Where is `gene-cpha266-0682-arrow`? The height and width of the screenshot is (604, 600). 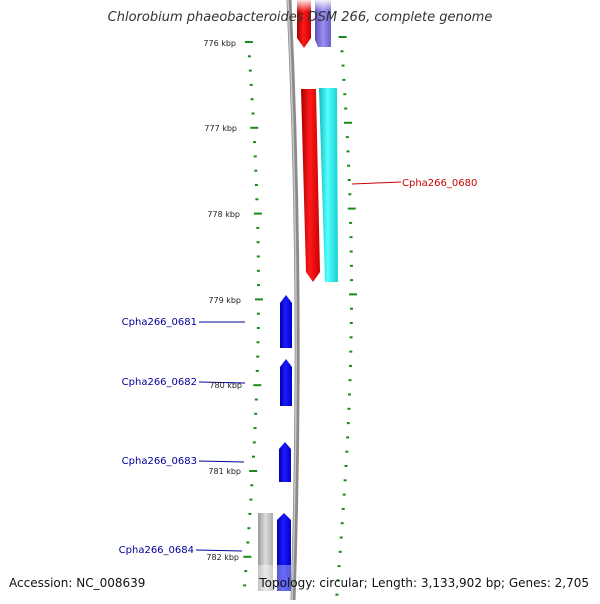 gene-cpha266-0682-arrow is located at coordinates (286, 382).